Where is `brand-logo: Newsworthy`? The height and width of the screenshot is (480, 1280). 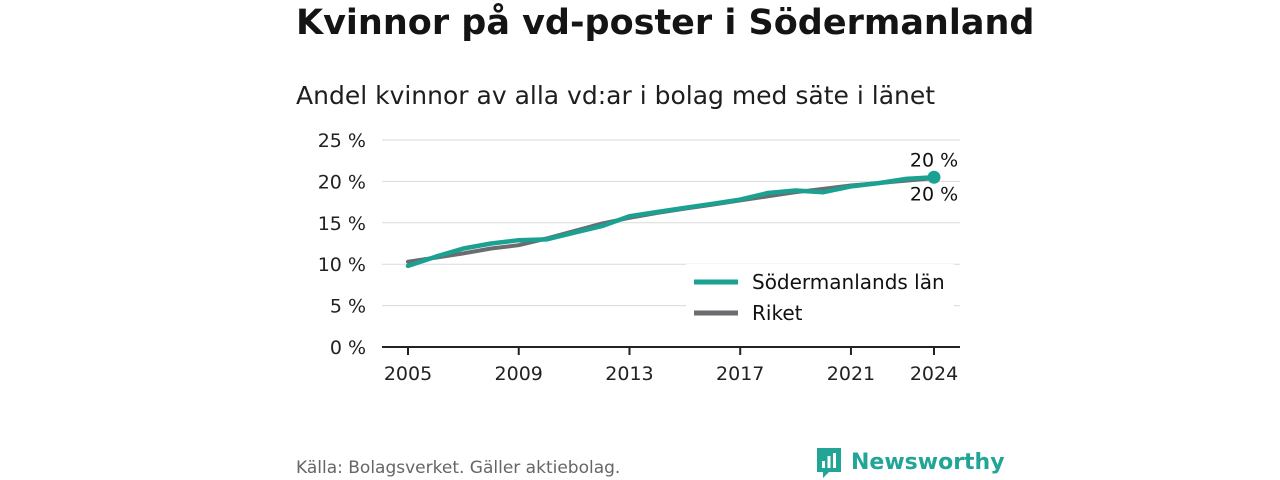
brand-logo: Newsworthy is located at coordinates (910, 463).